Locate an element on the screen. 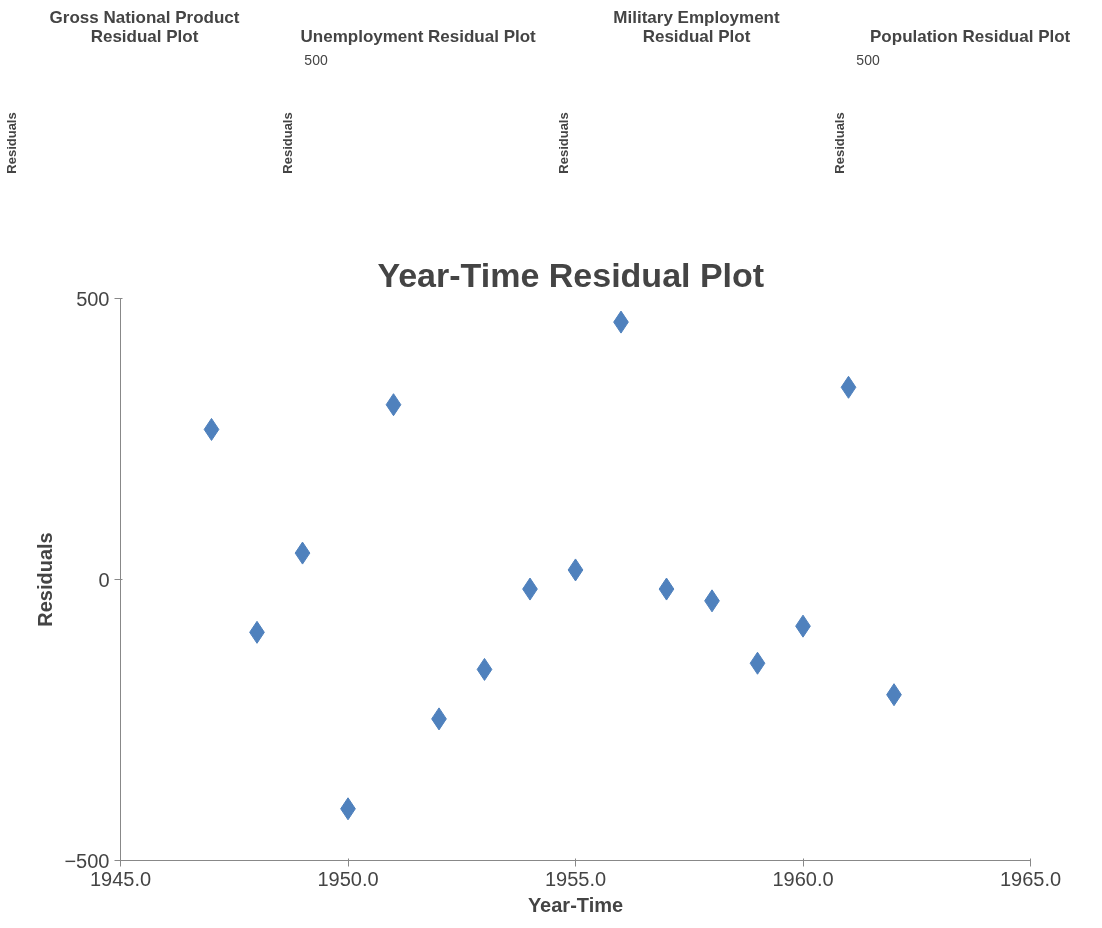 Image resolution: width=1102 pixels, height=928 pixels. x-axis-title: Year-Time is located at coordinates (575, 904).